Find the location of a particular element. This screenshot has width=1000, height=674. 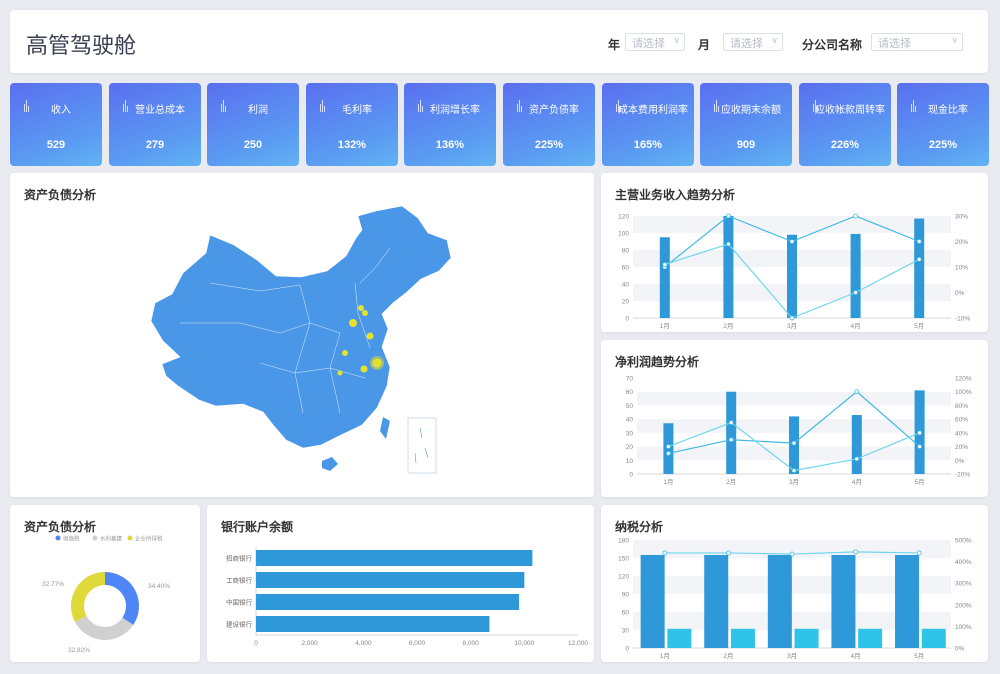

branch-select: 请选择 ∨ is located at coordinates (917, 42).